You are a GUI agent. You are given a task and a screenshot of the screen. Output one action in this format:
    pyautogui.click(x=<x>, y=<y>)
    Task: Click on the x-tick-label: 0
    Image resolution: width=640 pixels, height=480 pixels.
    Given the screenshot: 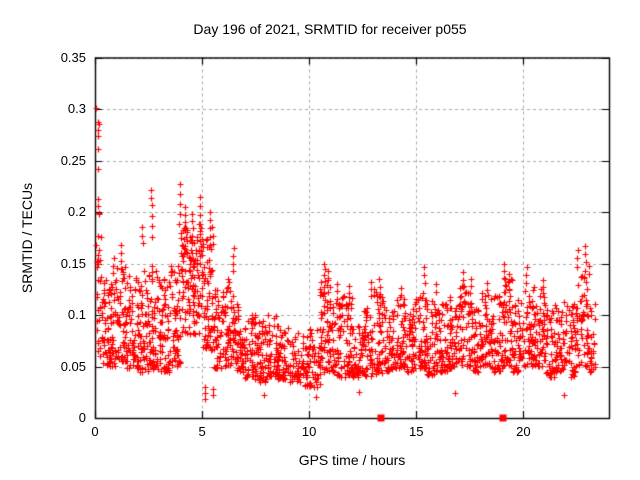 What is the action you would take?
    pyautogui.click(x=95, y=431)
    